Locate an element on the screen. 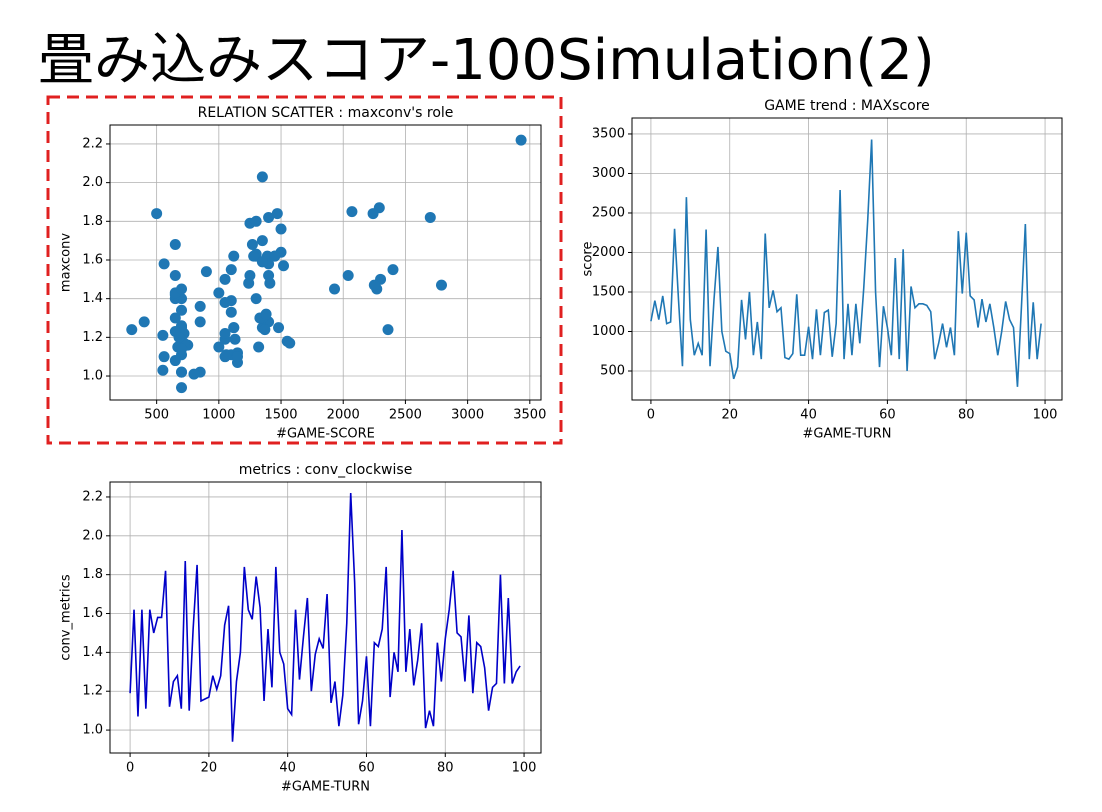  y-tick-label: 3500 is located at coordinates (608, 133).